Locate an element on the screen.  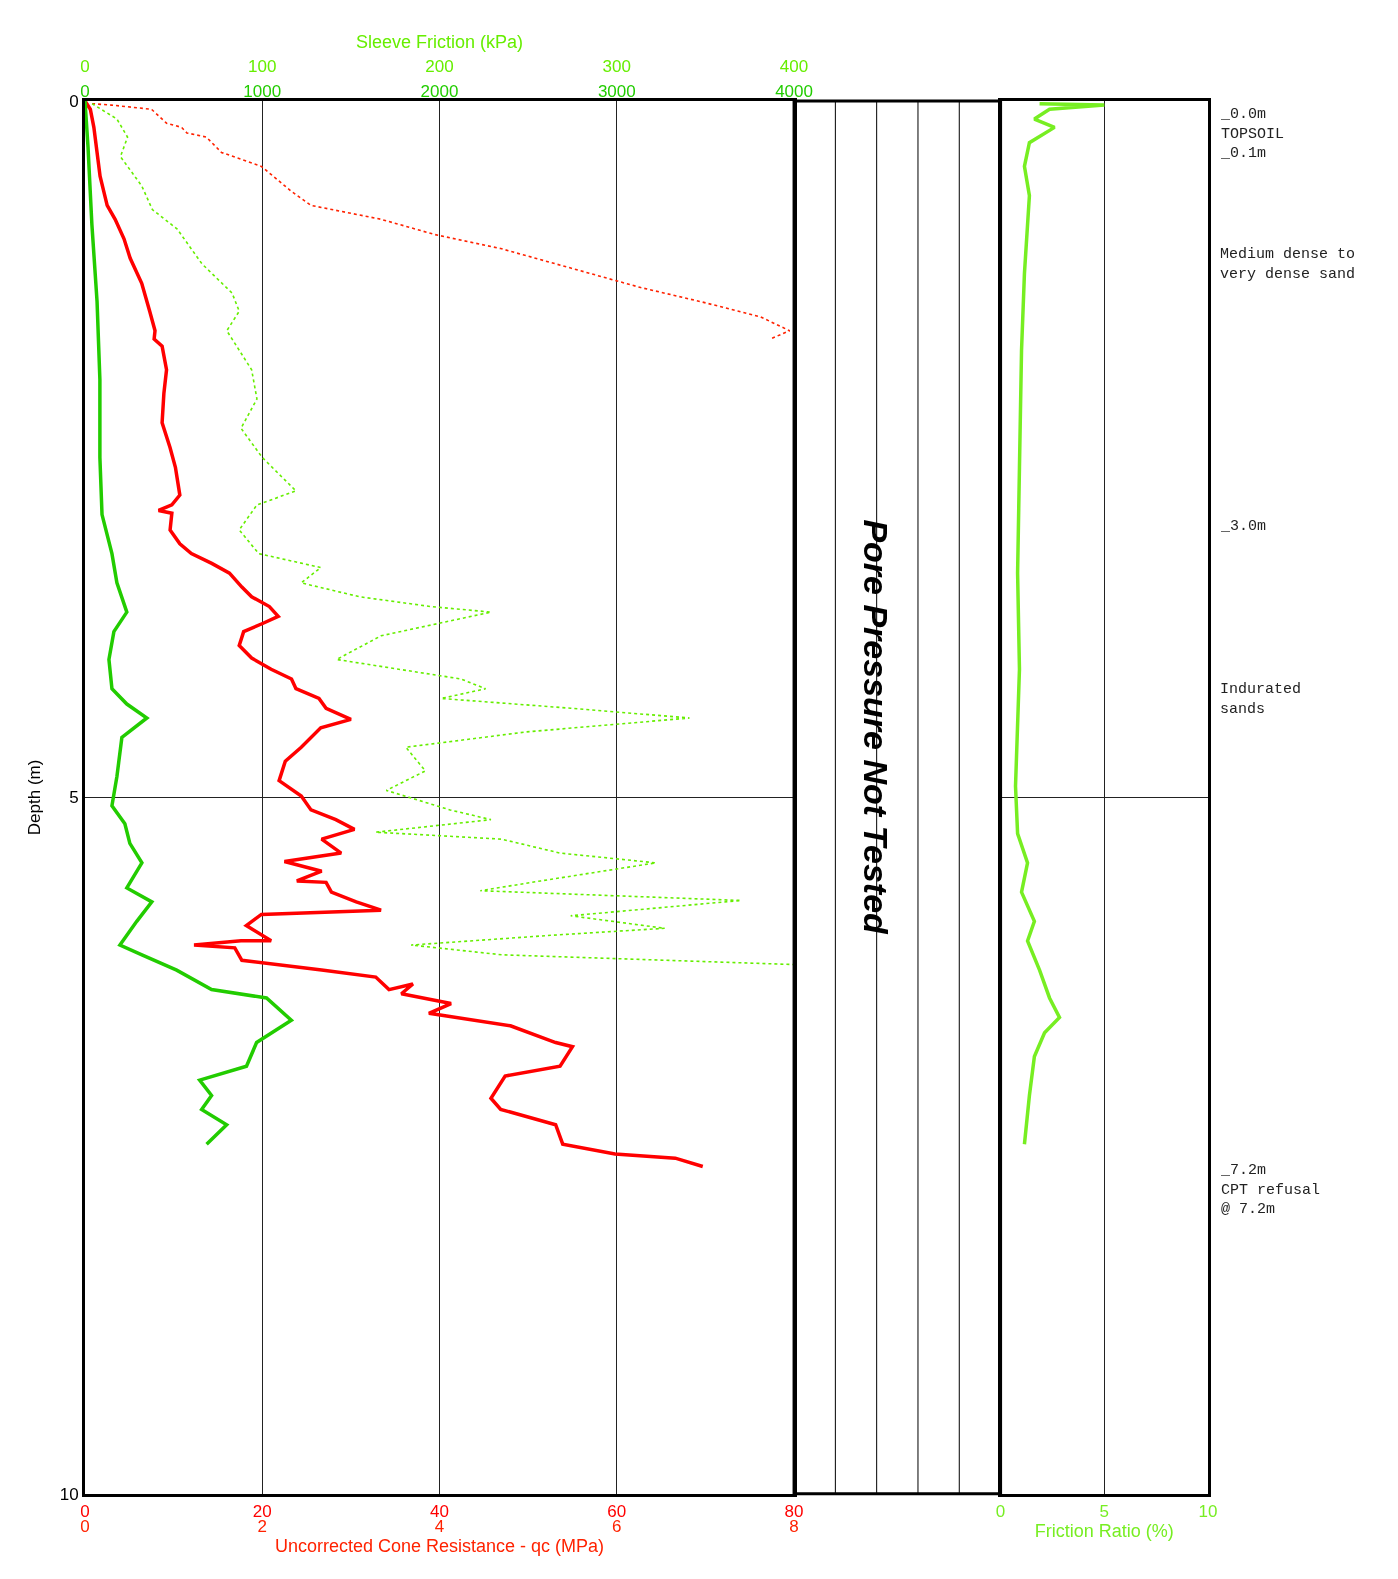
x2-tick-label: 300 is located at coordinates (616, 66).